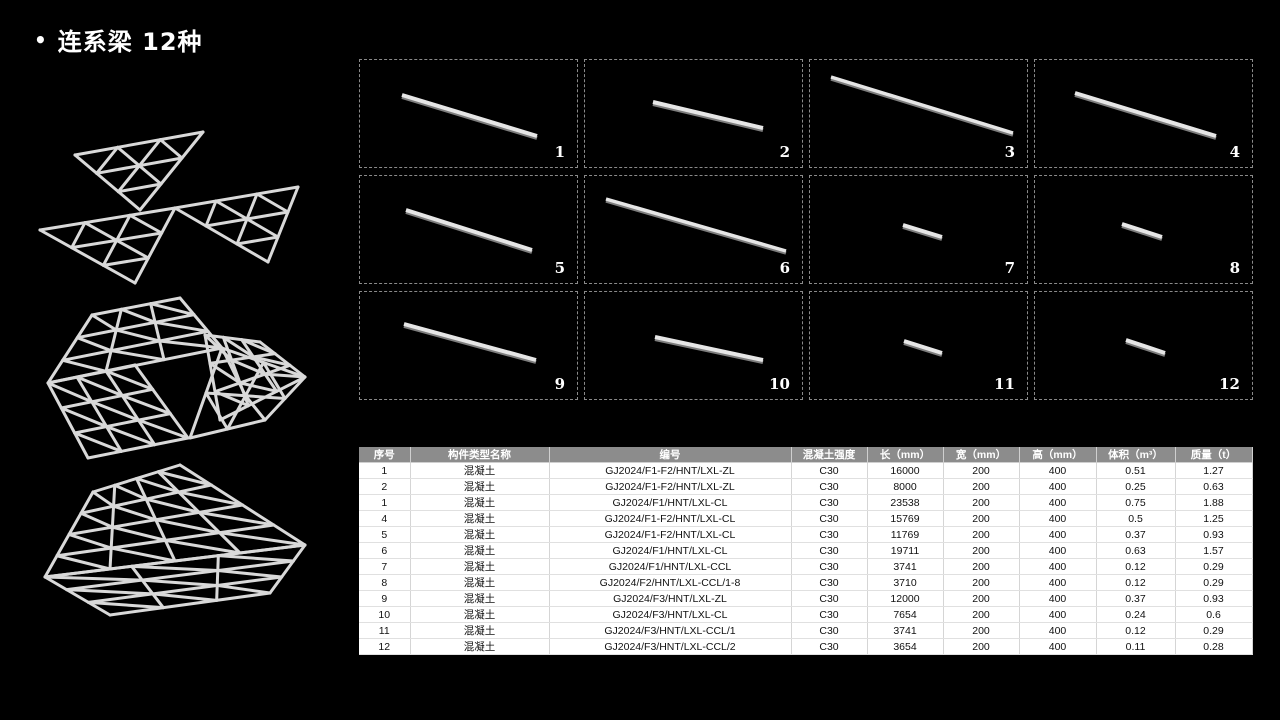 This screenshot has height=720, width=1280. Describe the element at coordinates (385, 630) in the screenshot. I see `table-cell: 11` at that location.